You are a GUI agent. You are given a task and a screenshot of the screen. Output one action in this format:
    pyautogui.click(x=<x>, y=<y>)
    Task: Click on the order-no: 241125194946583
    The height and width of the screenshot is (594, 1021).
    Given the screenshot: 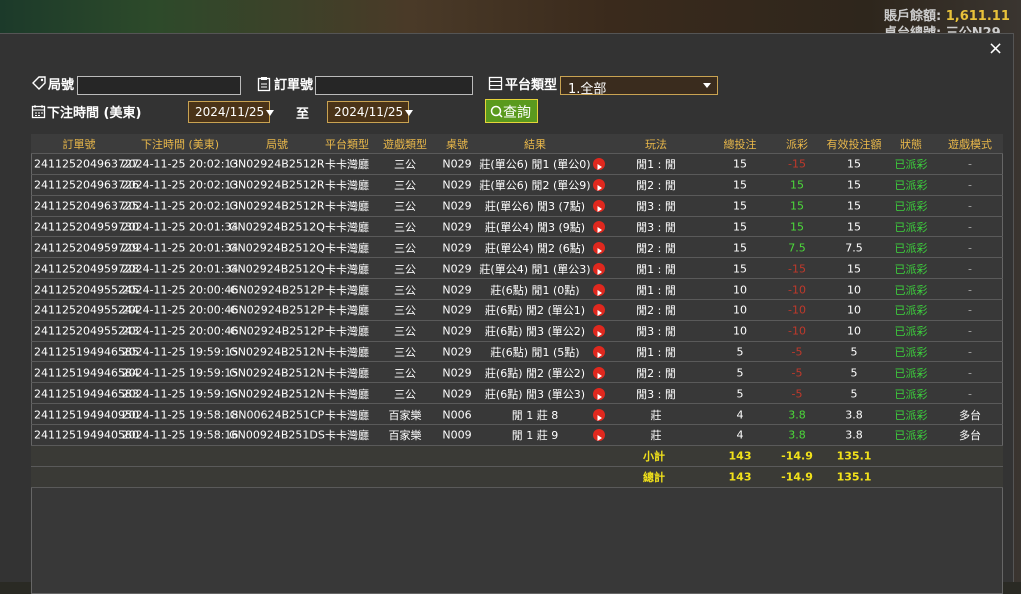 What is the action you would take?
    pyautogui.click(x=86, y=394)
    